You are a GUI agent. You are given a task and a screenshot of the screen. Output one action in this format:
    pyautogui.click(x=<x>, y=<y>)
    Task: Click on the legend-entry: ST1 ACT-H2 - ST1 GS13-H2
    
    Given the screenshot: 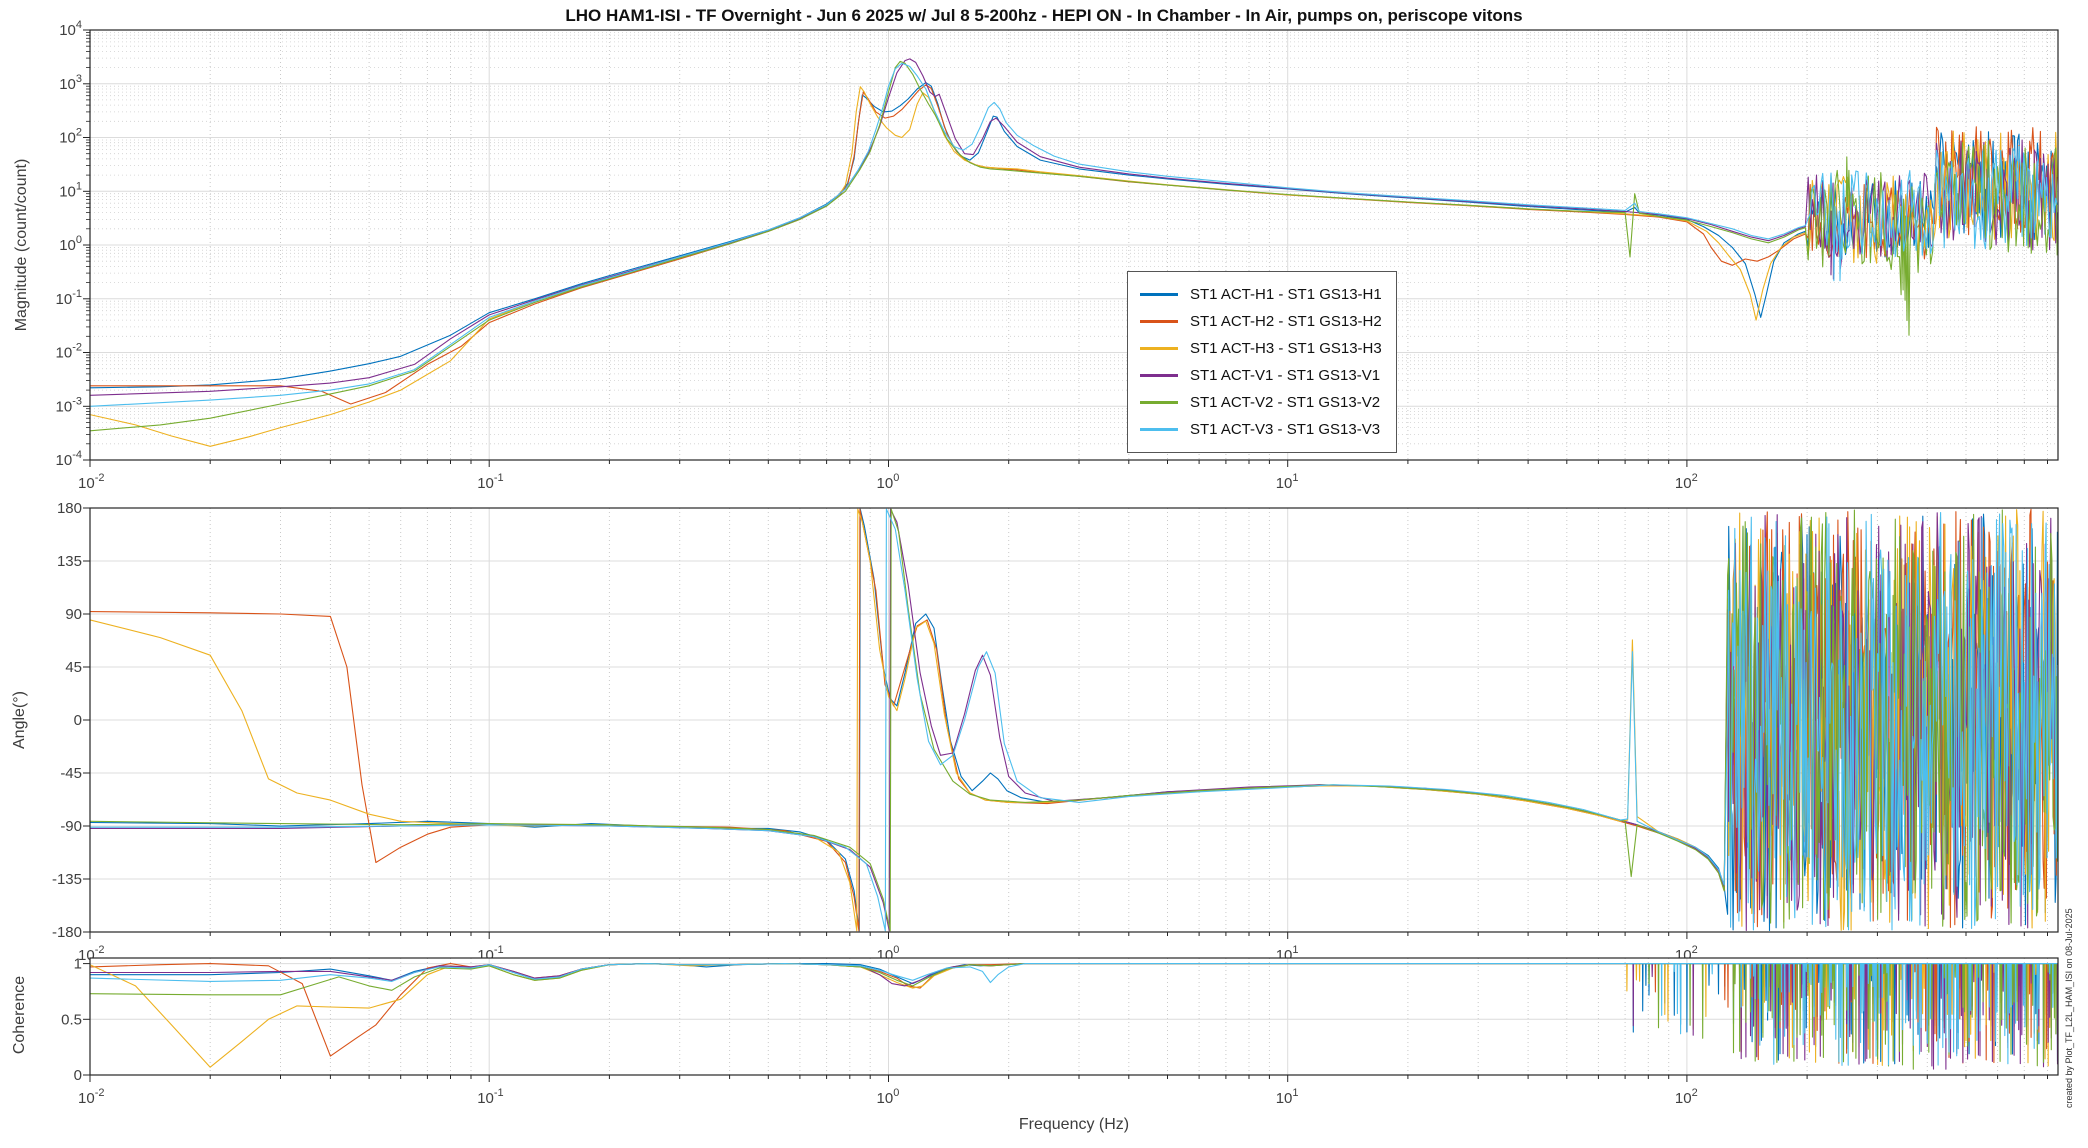 What is the action you would take?
    pyautogui.click(x=1261, y=321)
    